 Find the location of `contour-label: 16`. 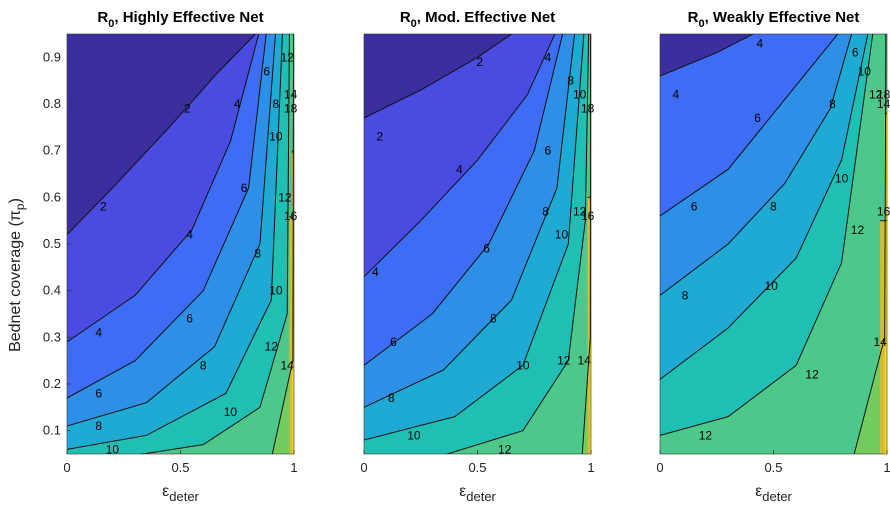

contour-label: 16 is located at coordinates (291, 216).